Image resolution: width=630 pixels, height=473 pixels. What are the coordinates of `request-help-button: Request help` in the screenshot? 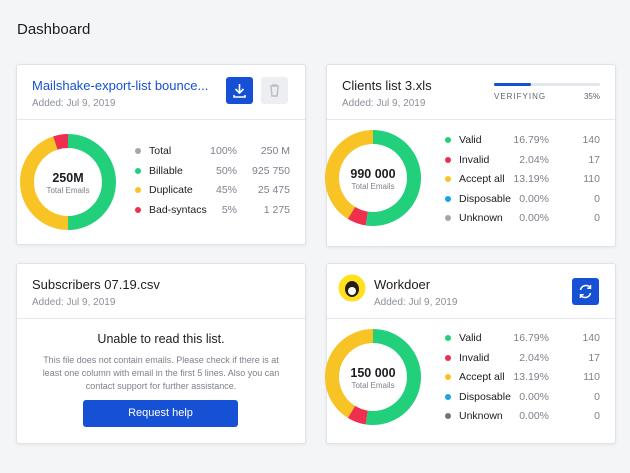 It's located at (160, 413).